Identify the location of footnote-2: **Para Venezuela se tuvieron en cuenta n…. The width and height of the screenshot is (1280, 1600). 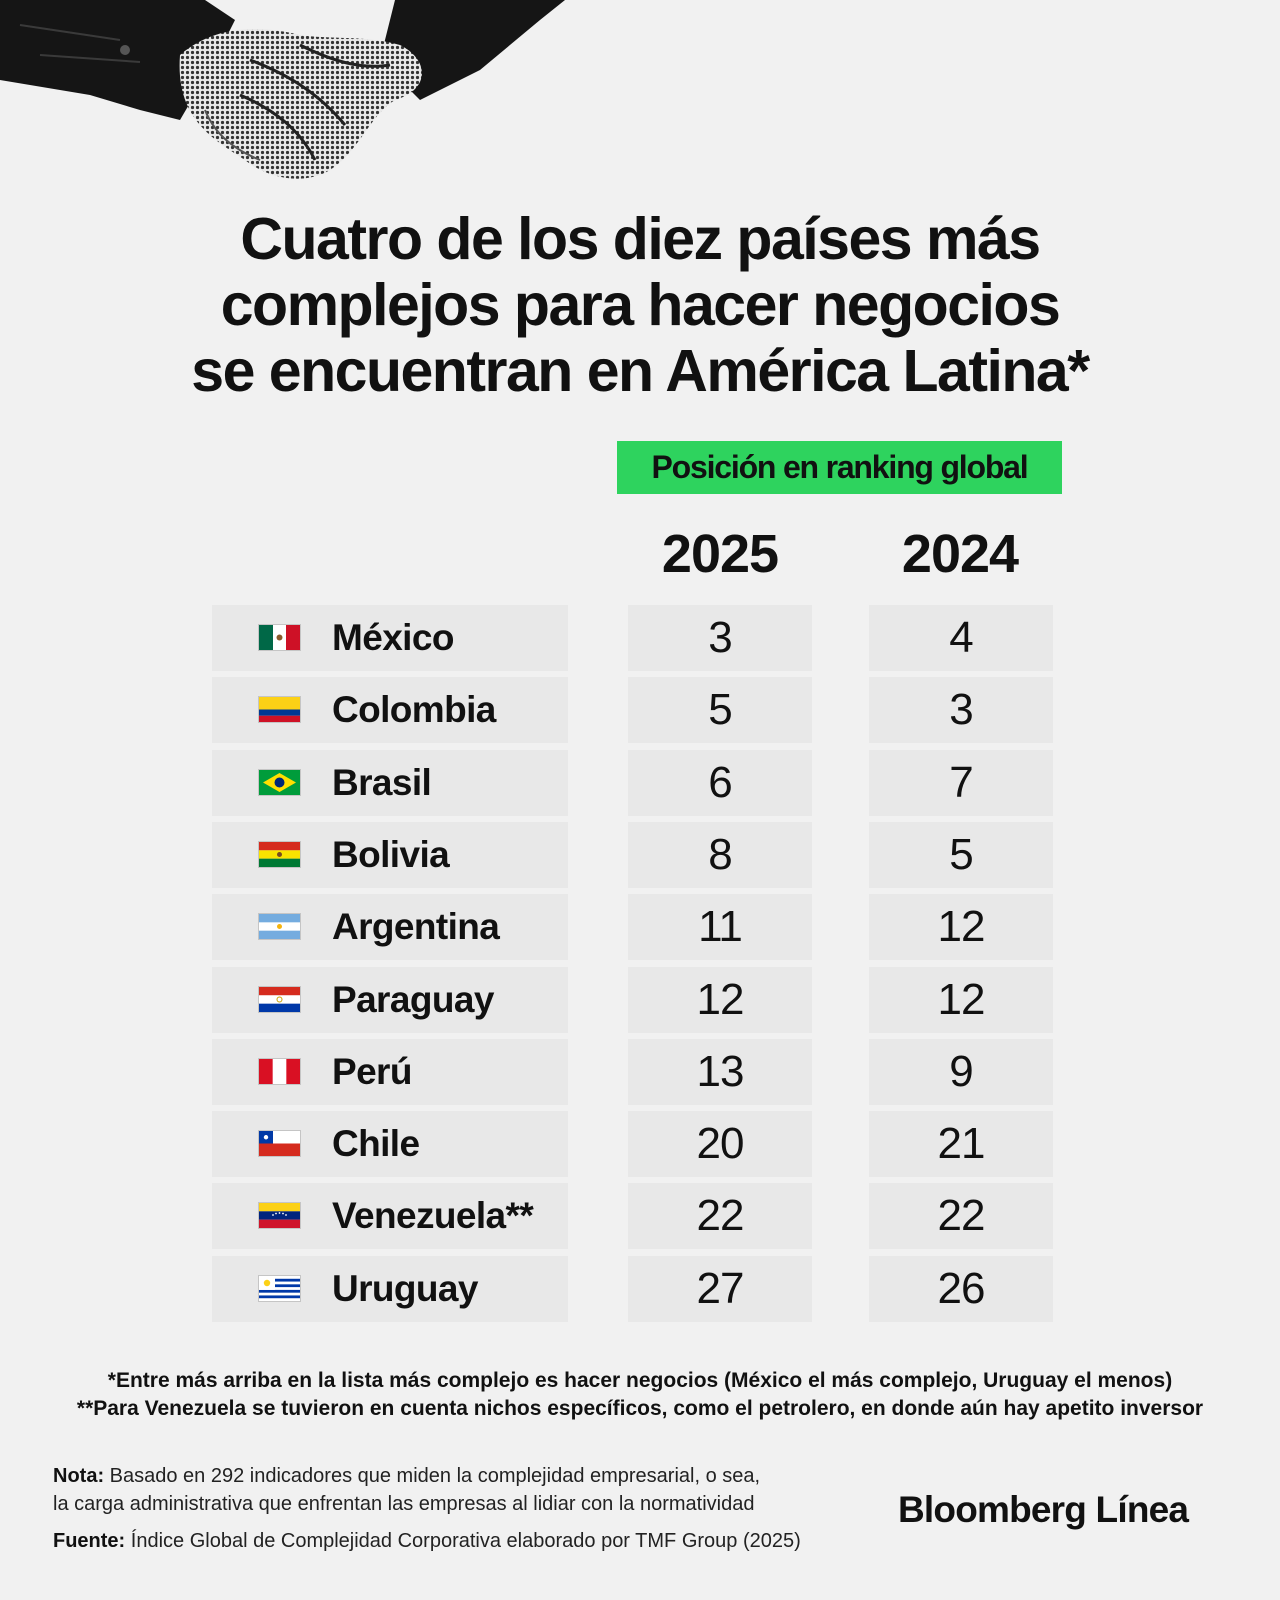
(640, 1408).